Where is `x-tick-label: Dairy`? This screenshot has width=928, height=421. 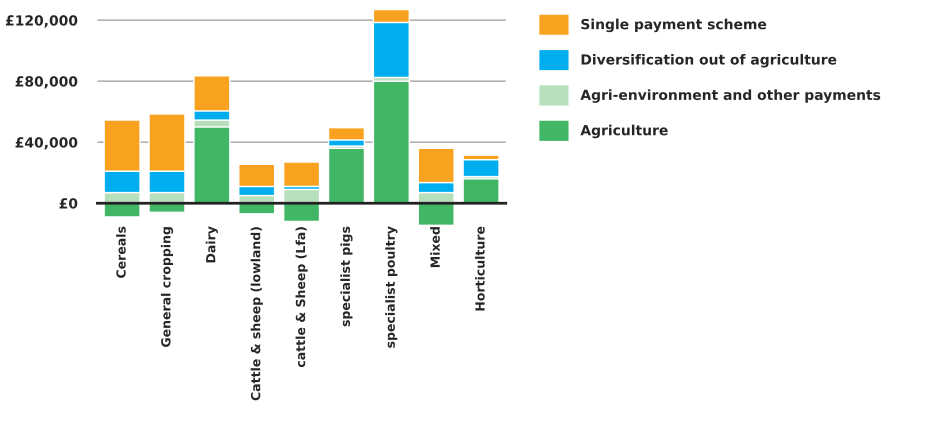
x-tick-label: Dairy is located at coordinates (212, 244).